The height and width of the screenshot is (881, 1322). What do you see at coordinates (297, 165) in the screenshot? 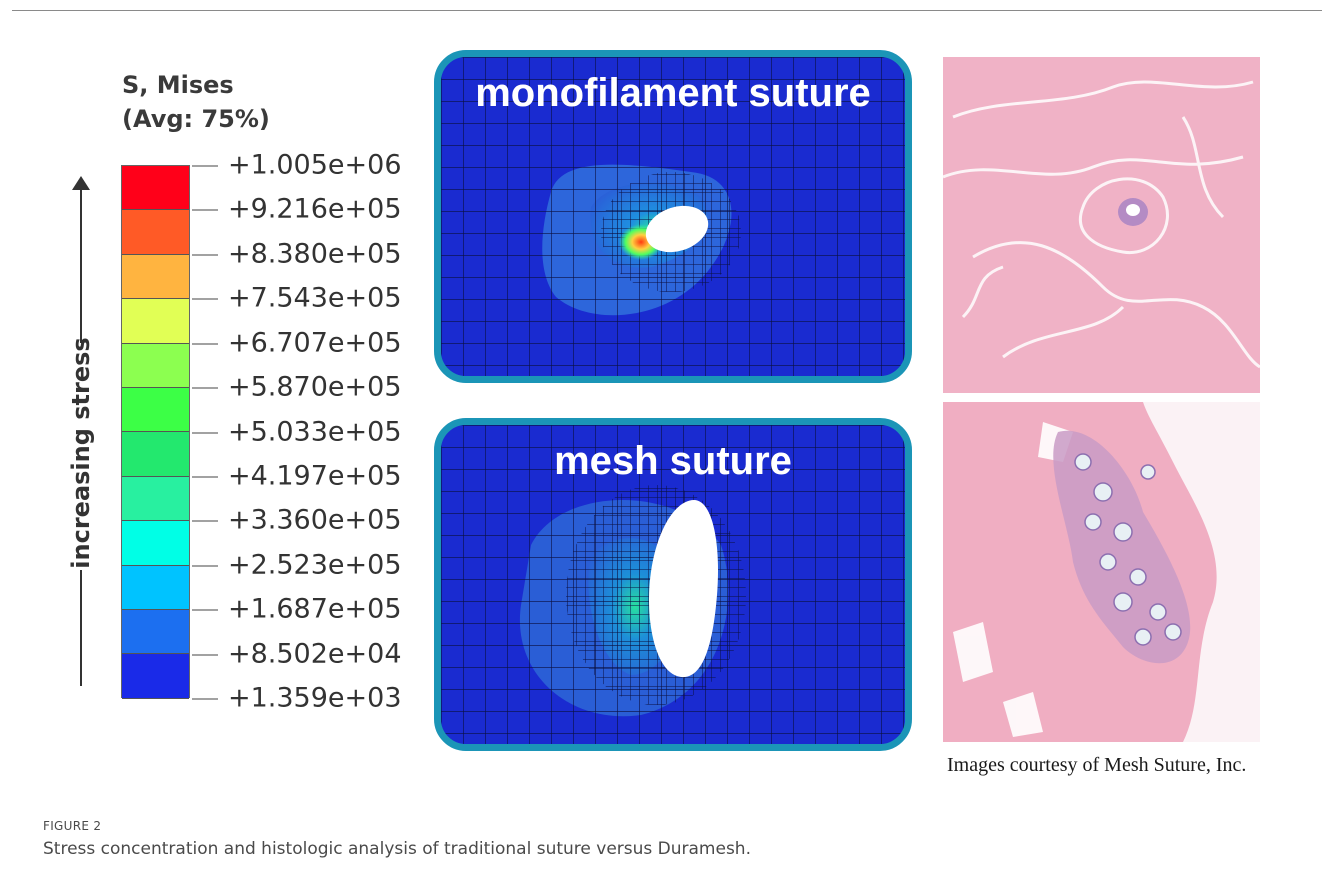
I see `tick-label: +1.005e+06` at bounding box center [297, 165].